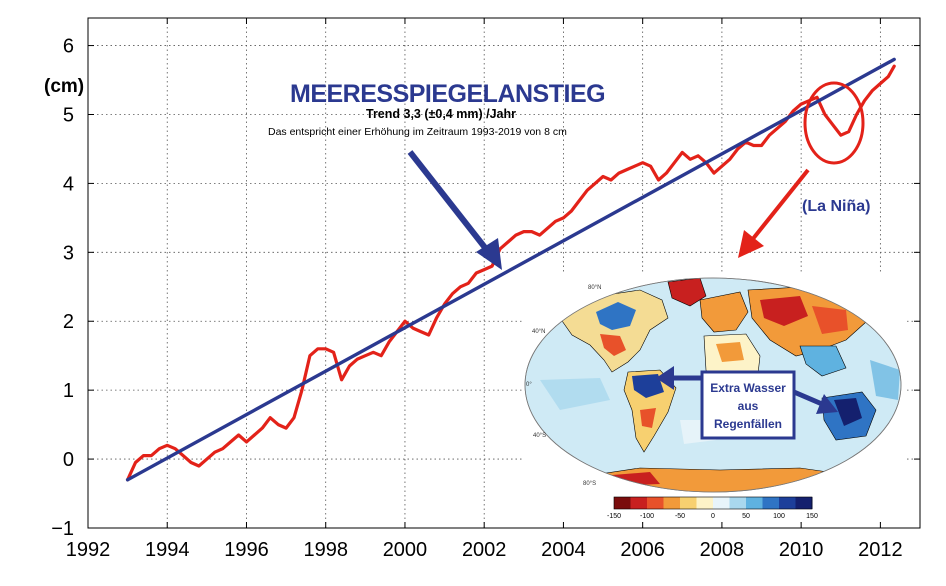 The width and height of the screenshot is (946, 586). I want to click on lat-label: 80°N, so click(594, 288).